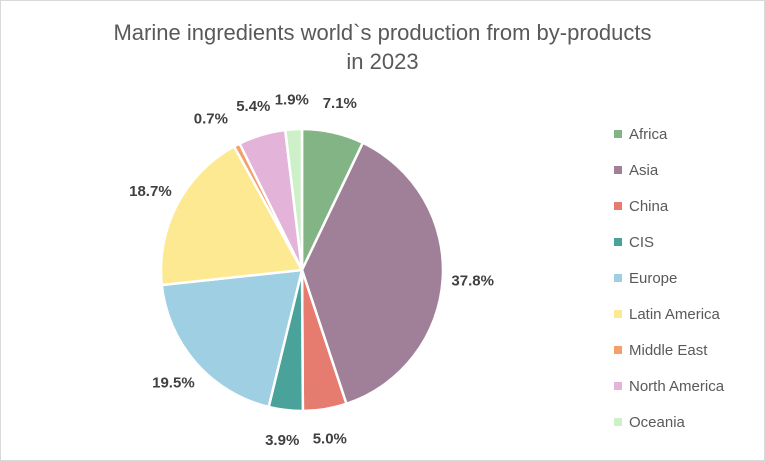 This screenshot has height=461, width=765. What do you see at coordinates (330, 439) in the screenshot?
I see `data-label-china: 5.0%` at bounding box center [330, 439].